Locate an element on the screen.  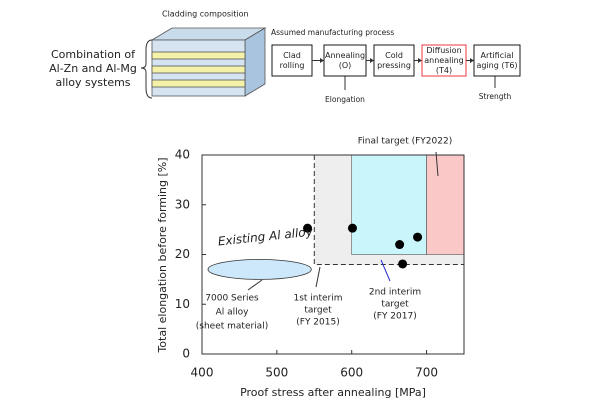
process-label: Assumed manufacturing process is located at coordinates (332, 32).